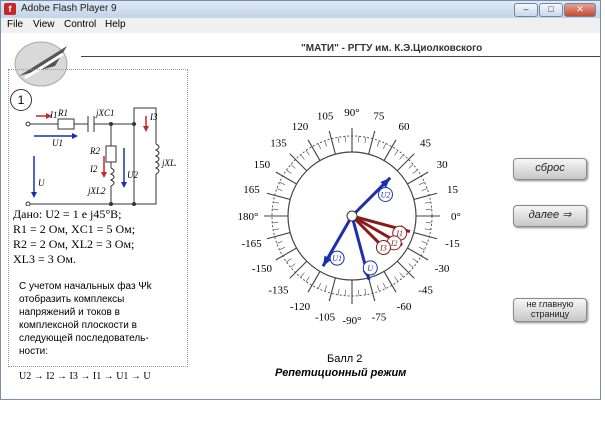  What do you see at coordinates (10, 9) in the screenshot?
I see `flash-icon: f` at bounding box center [10, 9].